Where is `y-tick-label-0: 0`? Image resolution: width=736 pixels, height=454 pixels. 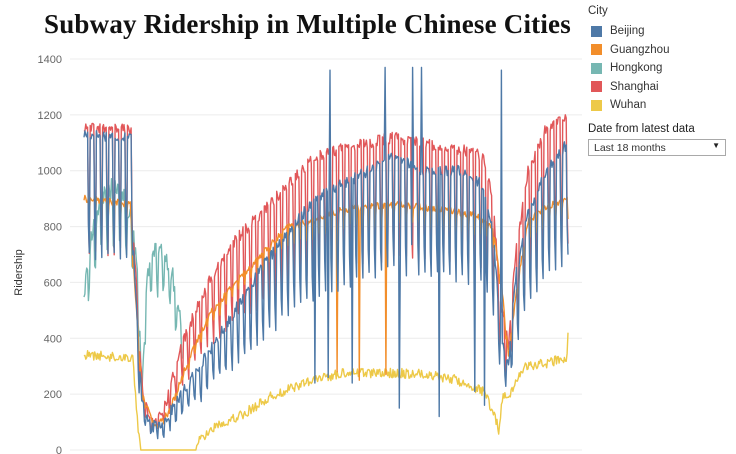 y-tick-label-0: 0 is located at coordinates (59, 449).